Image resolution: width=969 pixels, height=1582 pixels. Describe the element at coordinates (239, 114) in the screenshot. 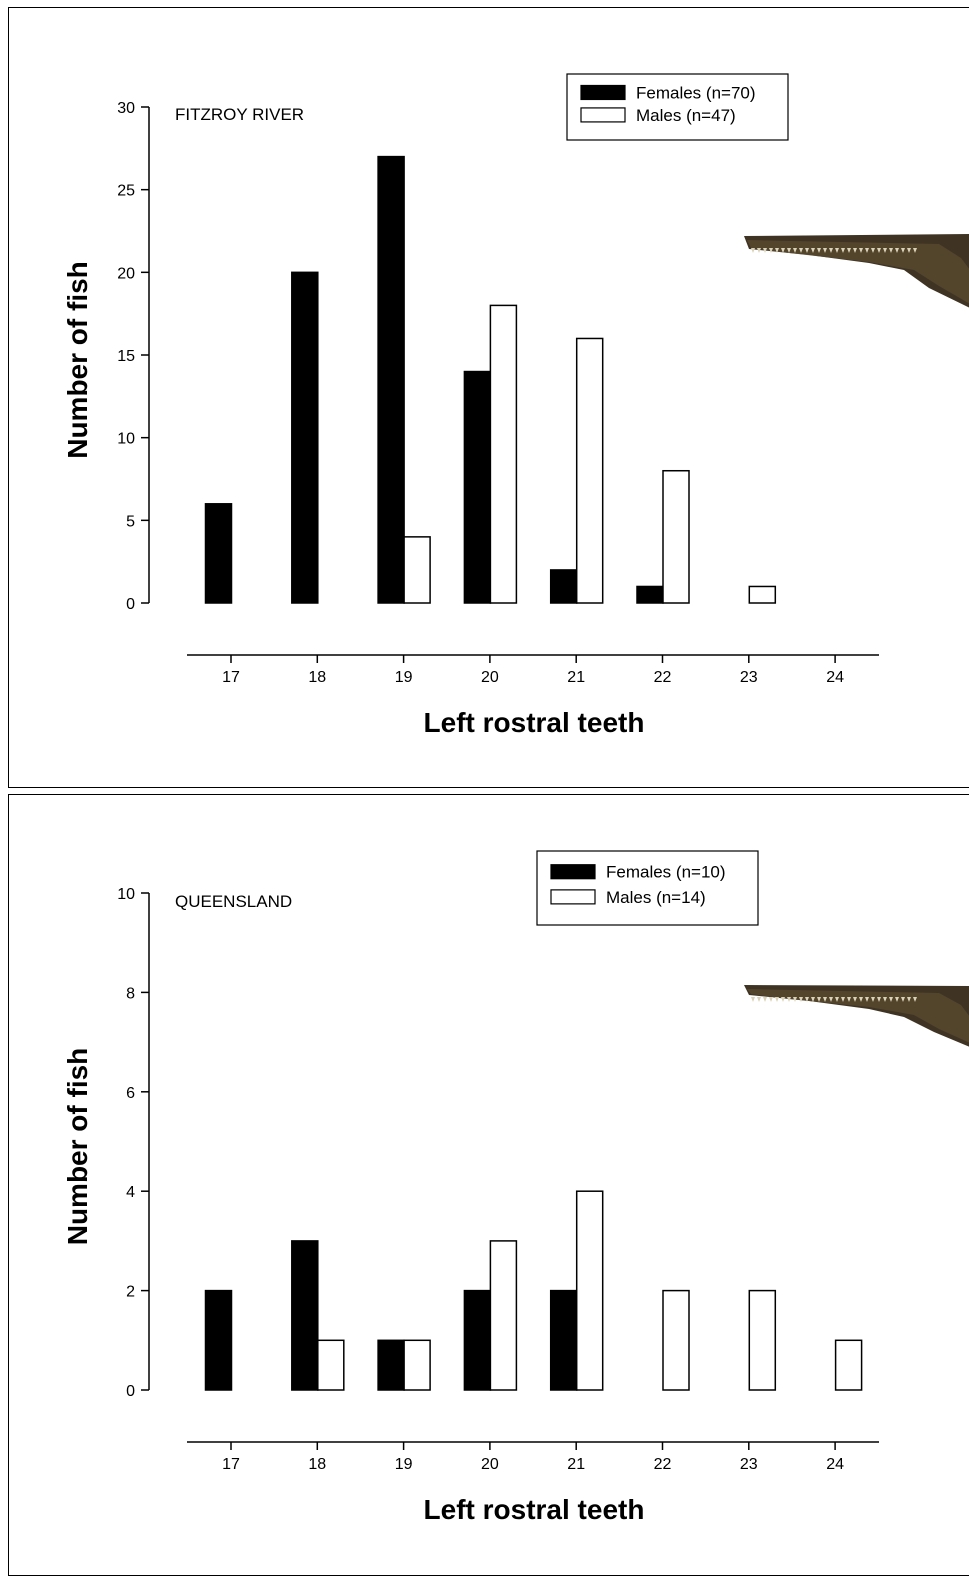

I see `region-label: FITZROY RIVER` at that location.